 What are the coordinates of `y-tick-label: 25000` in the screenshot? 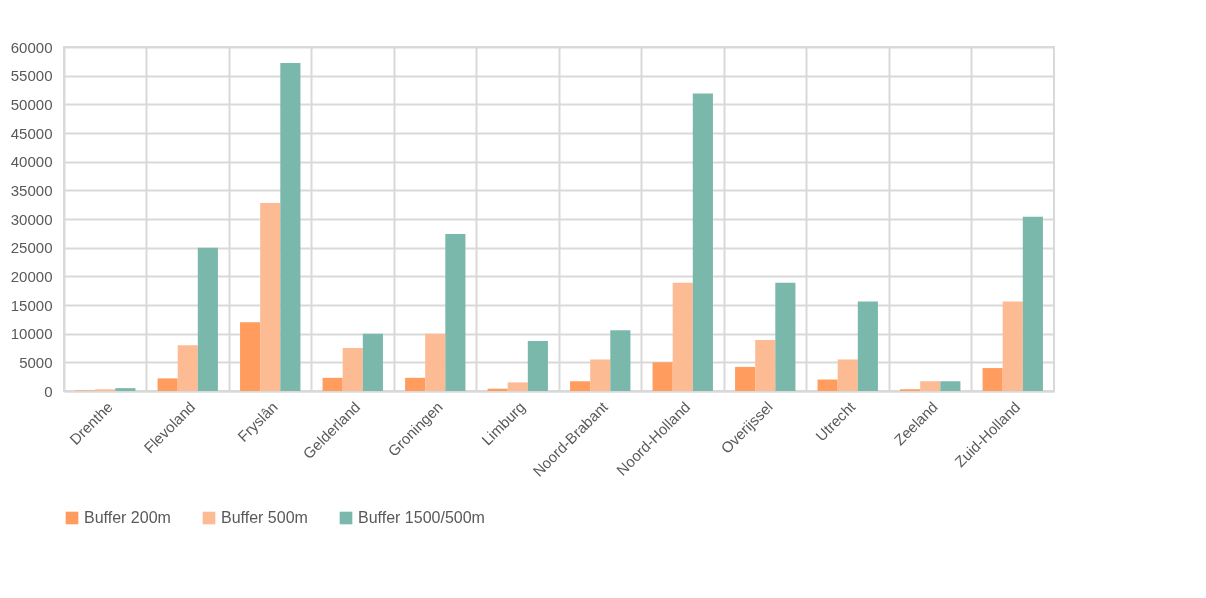 It's located at (31, 248).